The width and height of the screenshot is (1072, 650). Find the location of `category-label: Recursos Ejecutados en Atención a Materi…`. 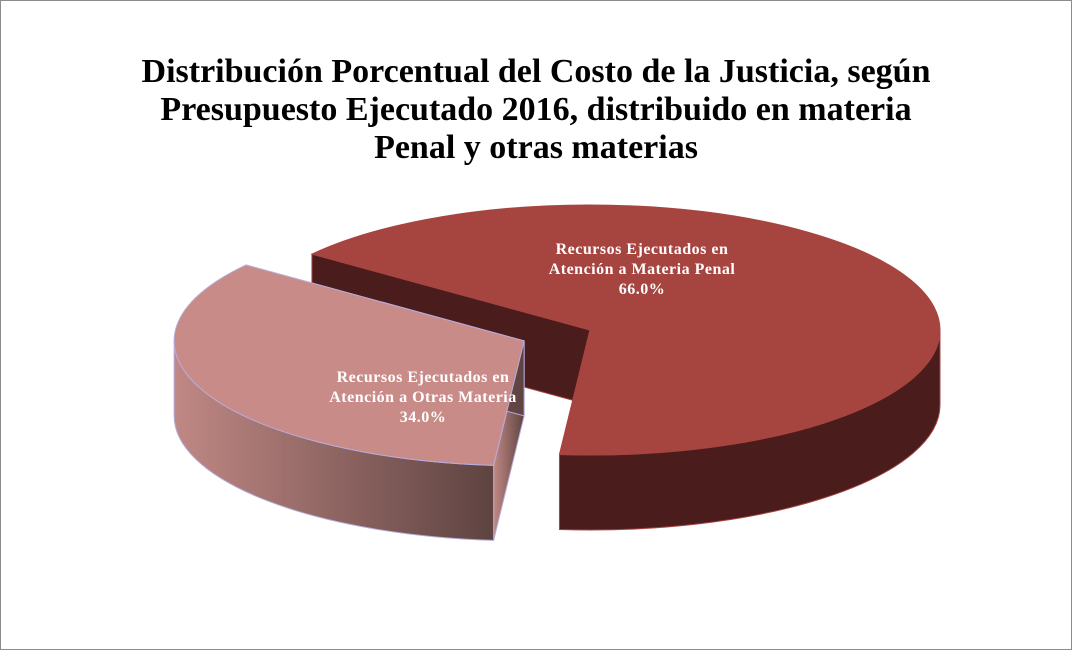

category-label: Recursos Ejecutados en Atención a Materi… is located at coordinates (642, 259).